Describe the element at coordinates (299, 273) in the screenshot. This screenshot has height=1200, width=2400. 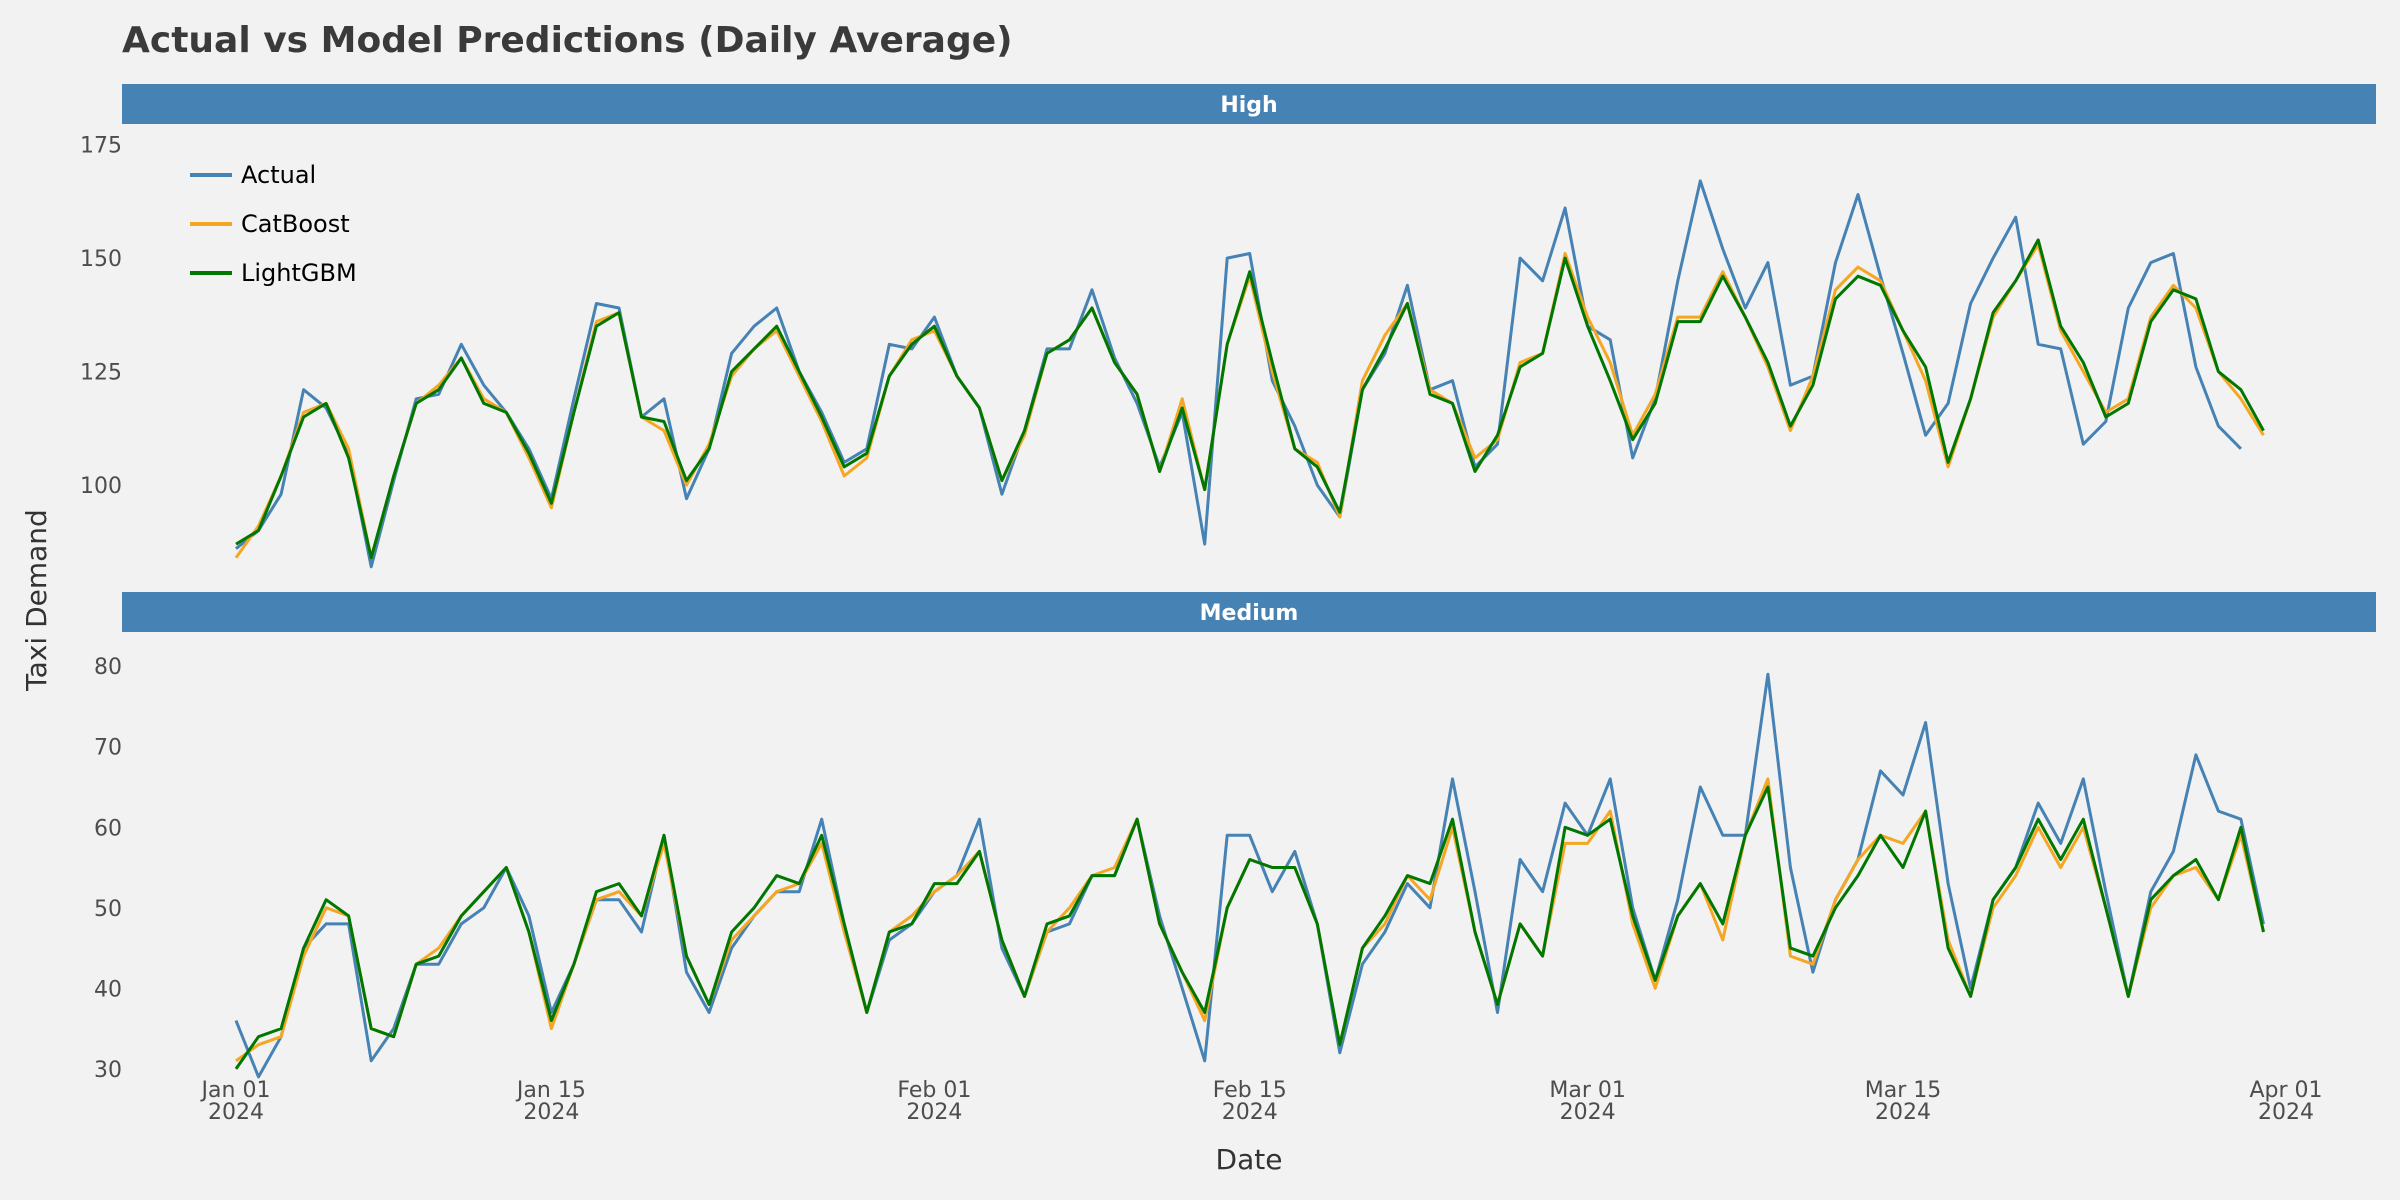
I see `legend-label-lightgbm: LightGBM` at that location.